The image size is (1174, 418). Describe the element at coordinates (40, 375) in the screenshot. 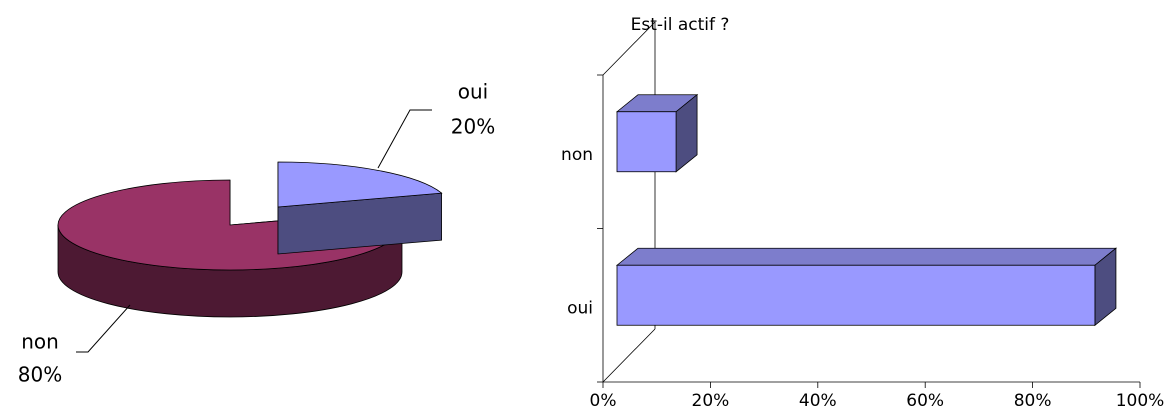

I see `pie-value-label: 80%` at that location.